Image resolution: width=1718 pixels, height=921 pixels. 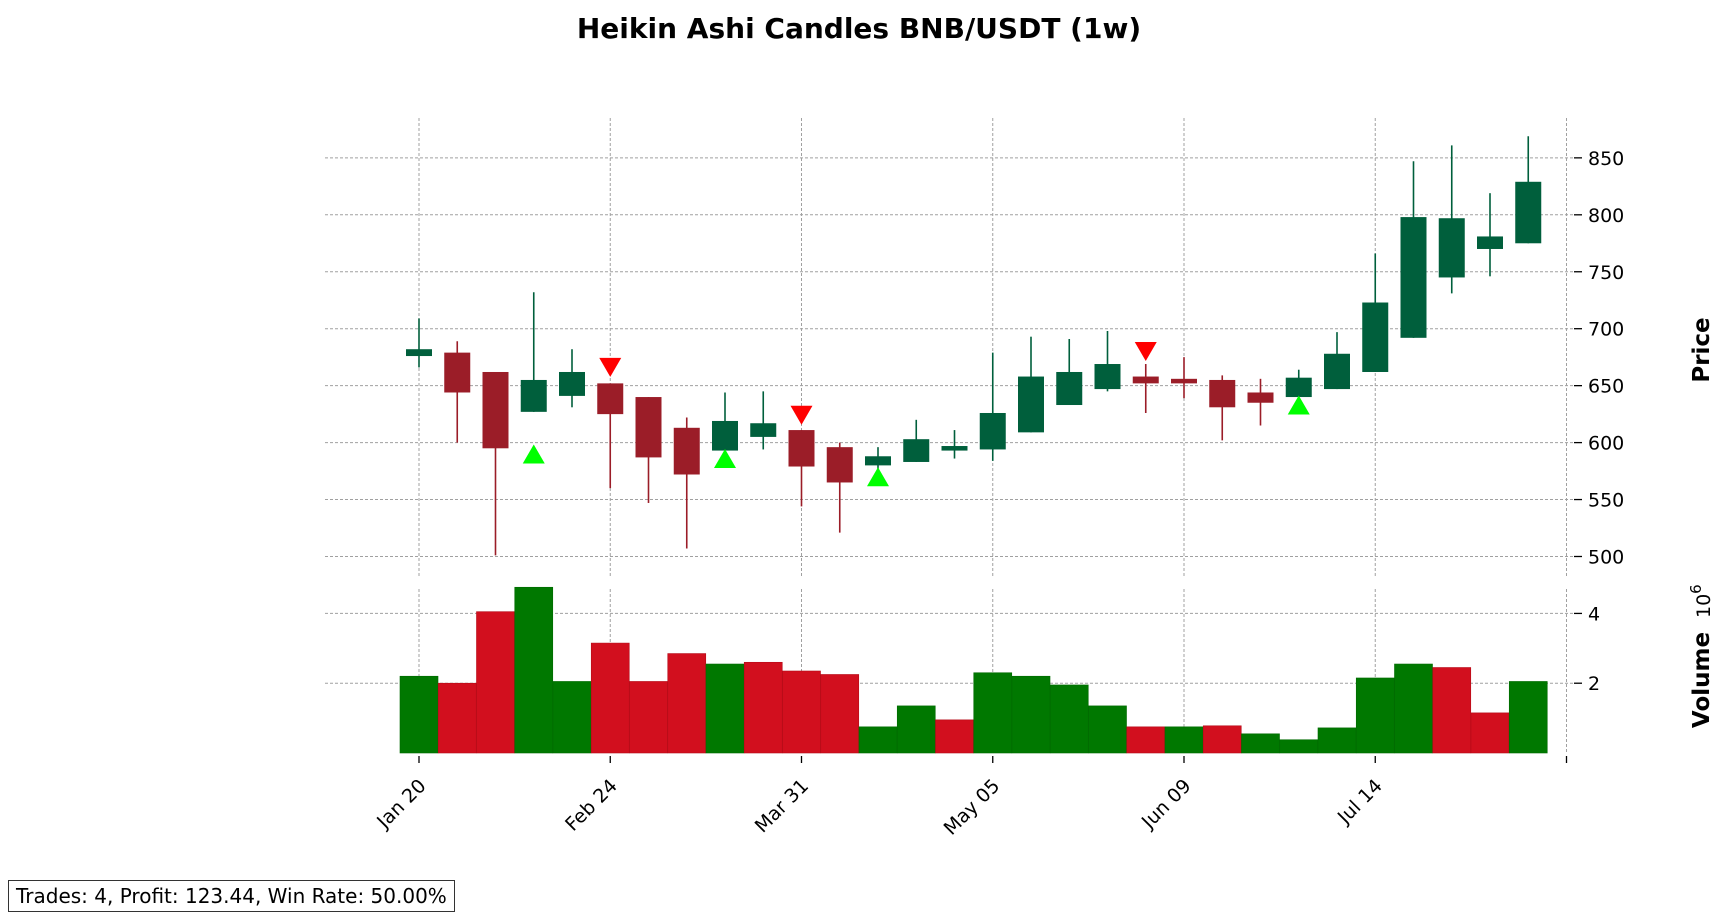 What do you see at coordinates (916, 414) in the screenshot?
I see `signal-markers` at bounding box center [916, 414].